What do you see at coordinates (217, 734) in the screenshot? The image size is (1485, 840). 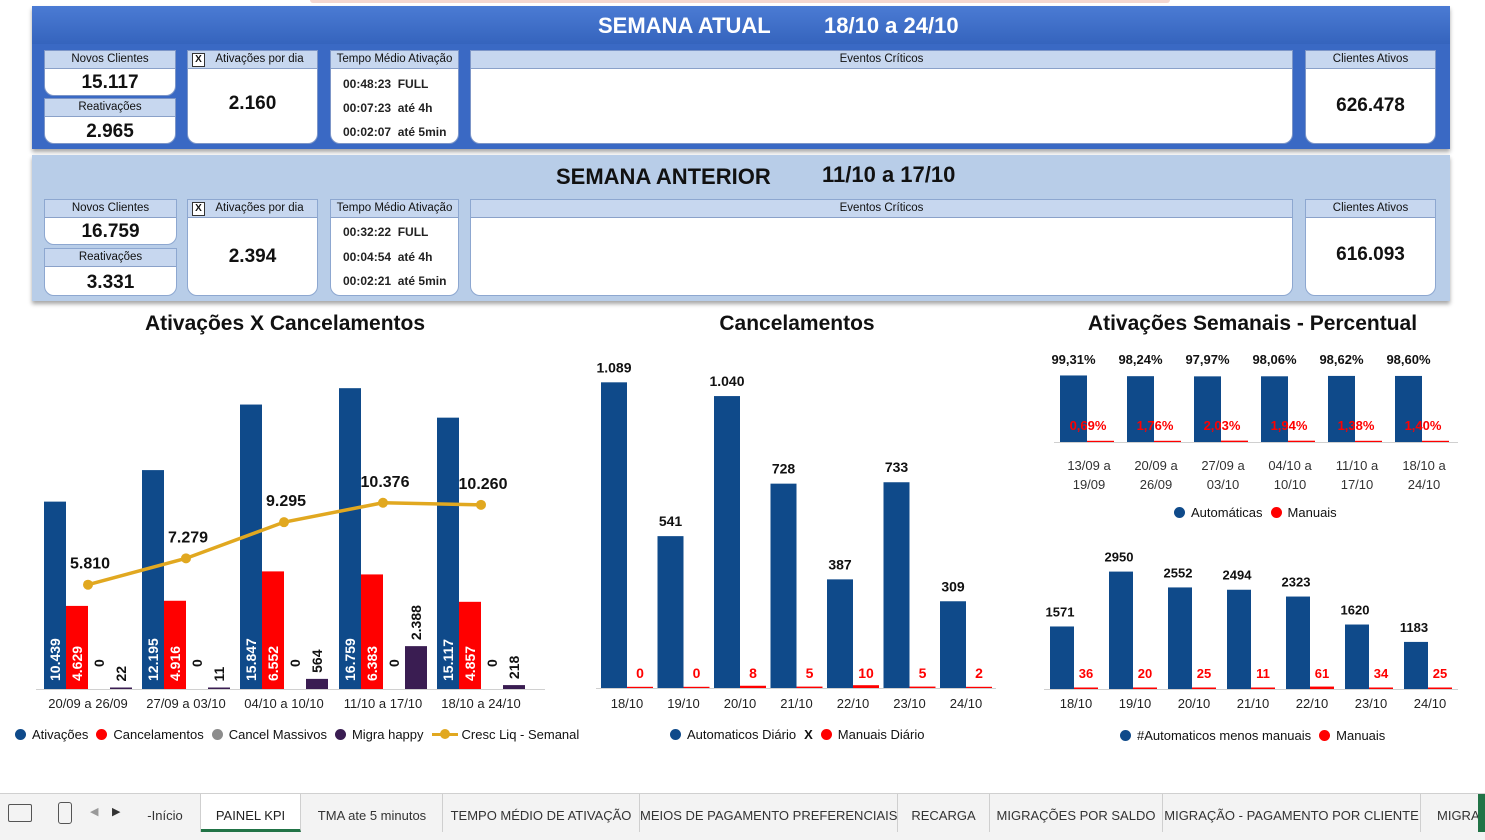 I see `legend-dot-cancel-massivos` at bounding box center [217, 734].